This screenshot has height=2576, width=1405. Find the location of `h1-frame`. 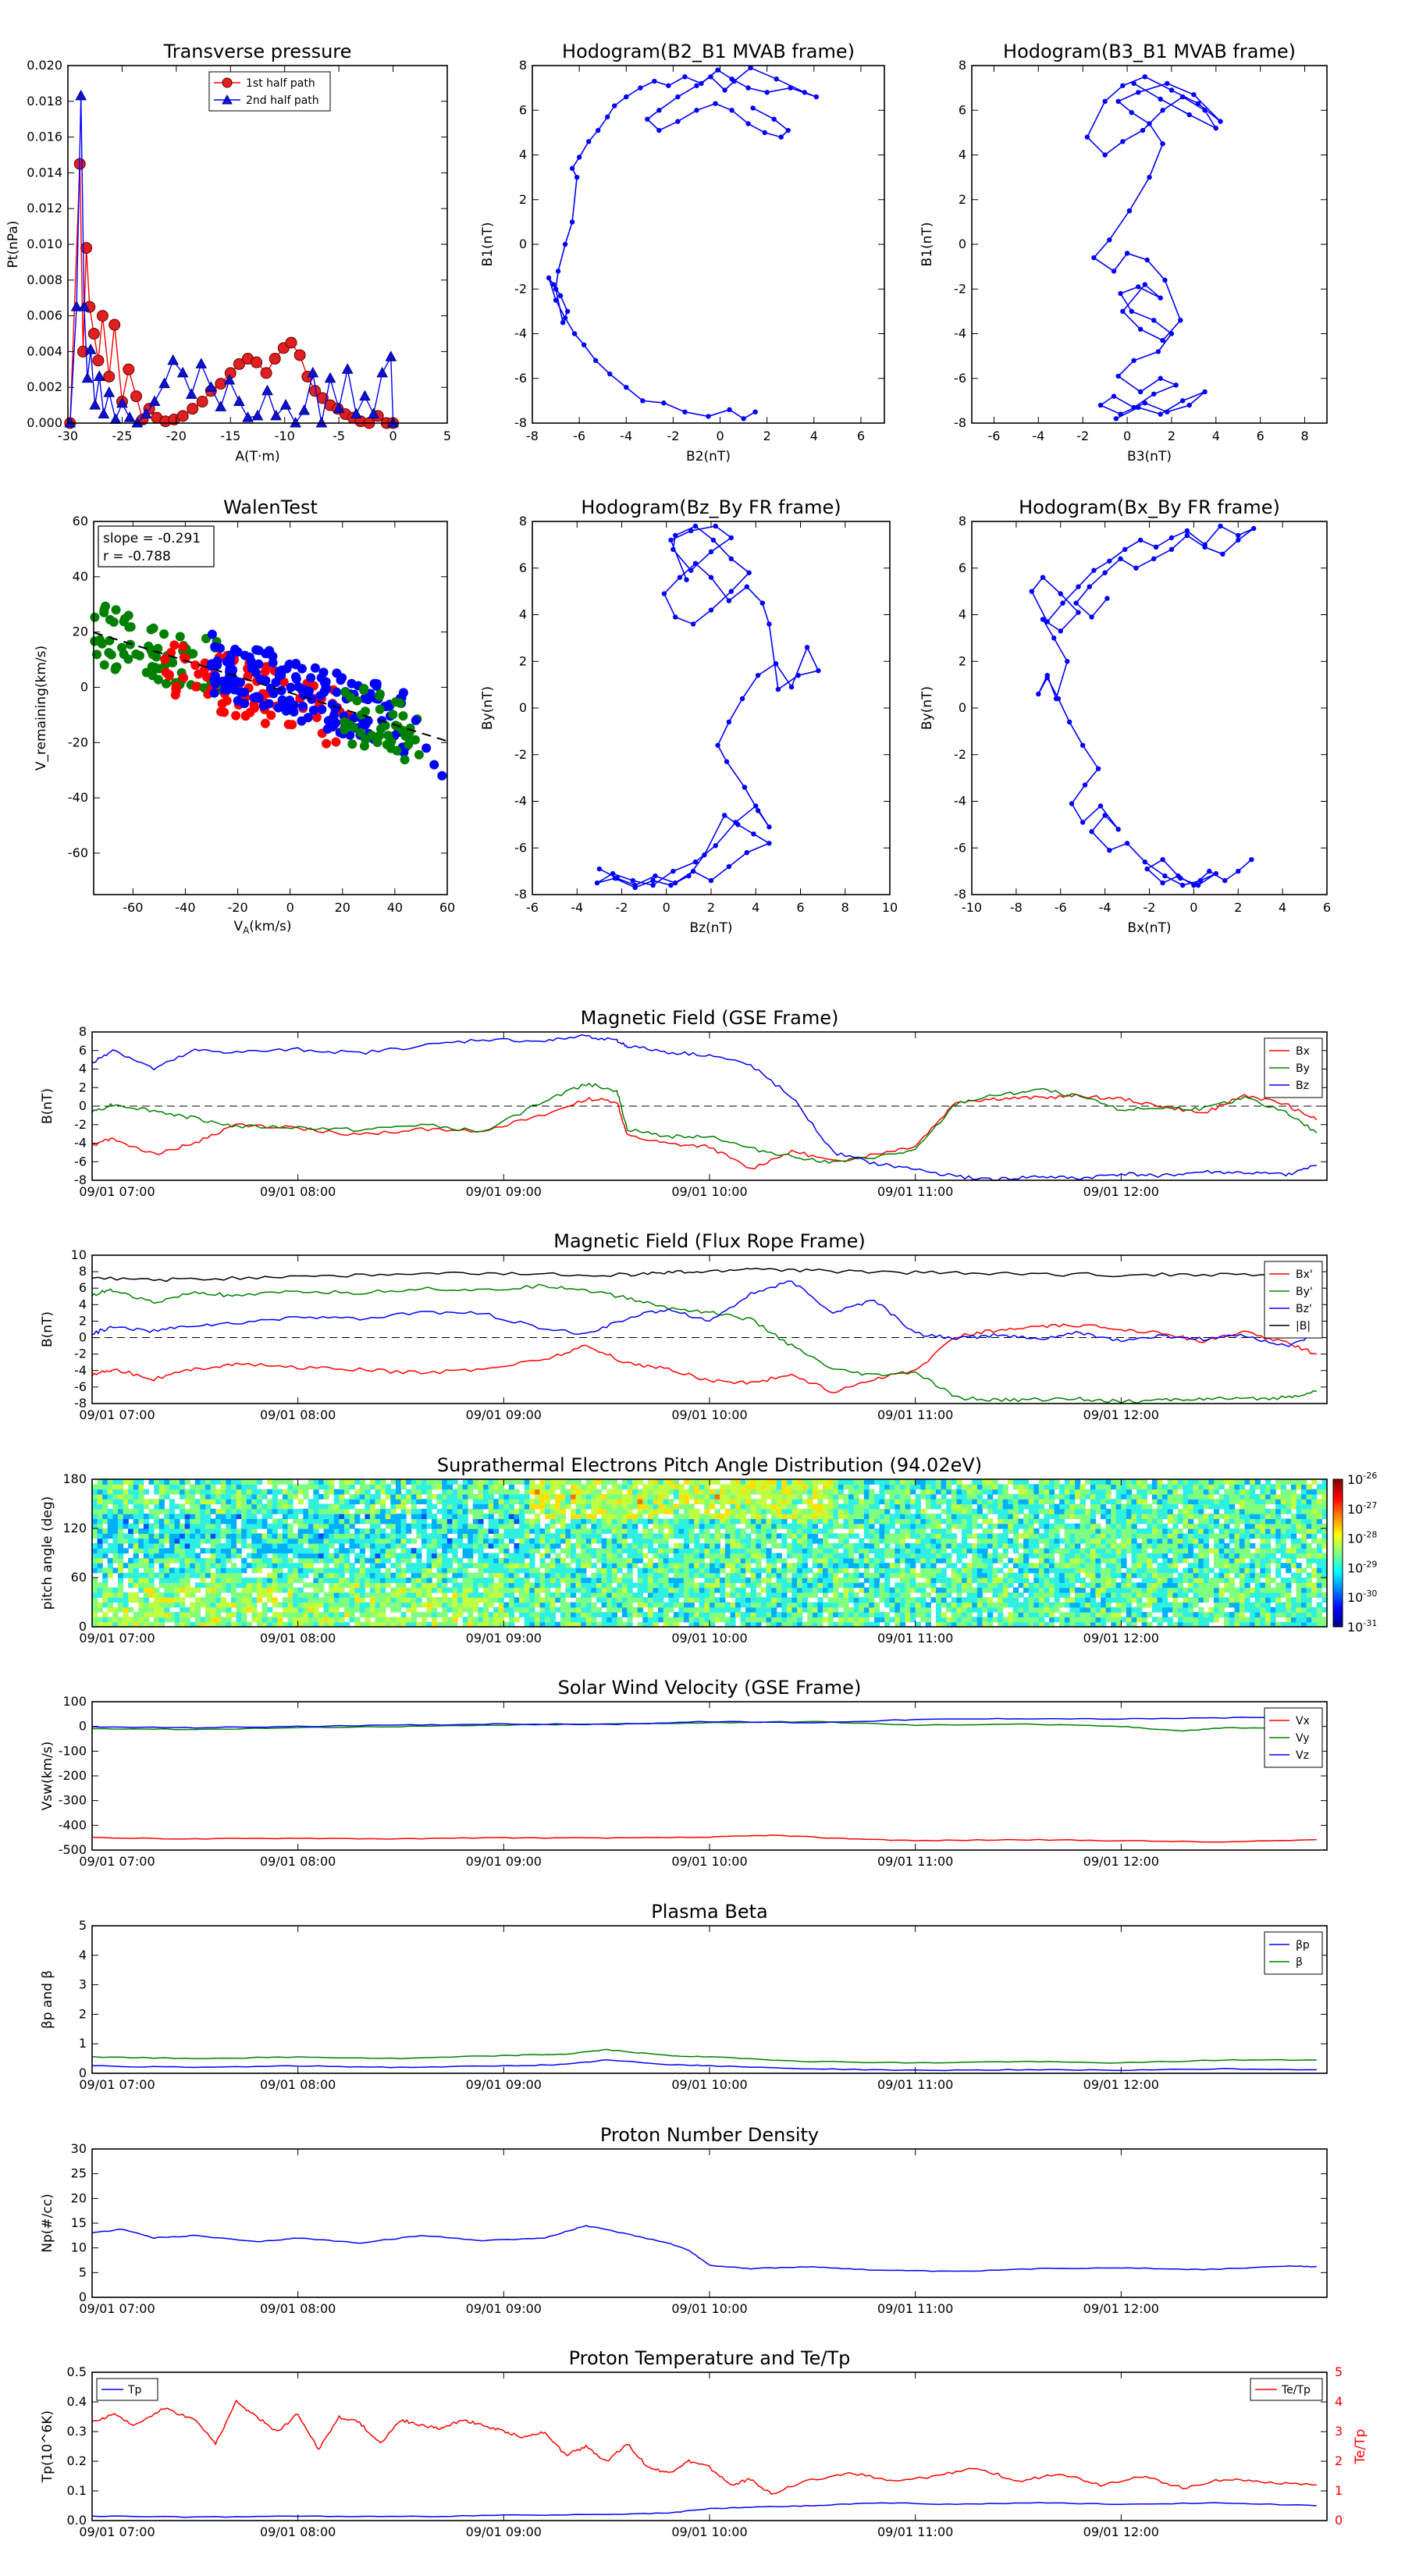

h1-frame is located at coordinates (709, 245).